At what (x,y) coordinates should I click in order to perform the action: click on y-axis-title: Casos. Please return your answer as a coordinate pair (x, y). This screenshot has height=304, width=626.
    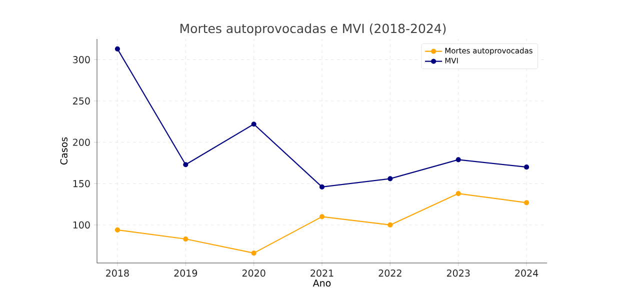
    Looking at the image, I should click on (64, 151).